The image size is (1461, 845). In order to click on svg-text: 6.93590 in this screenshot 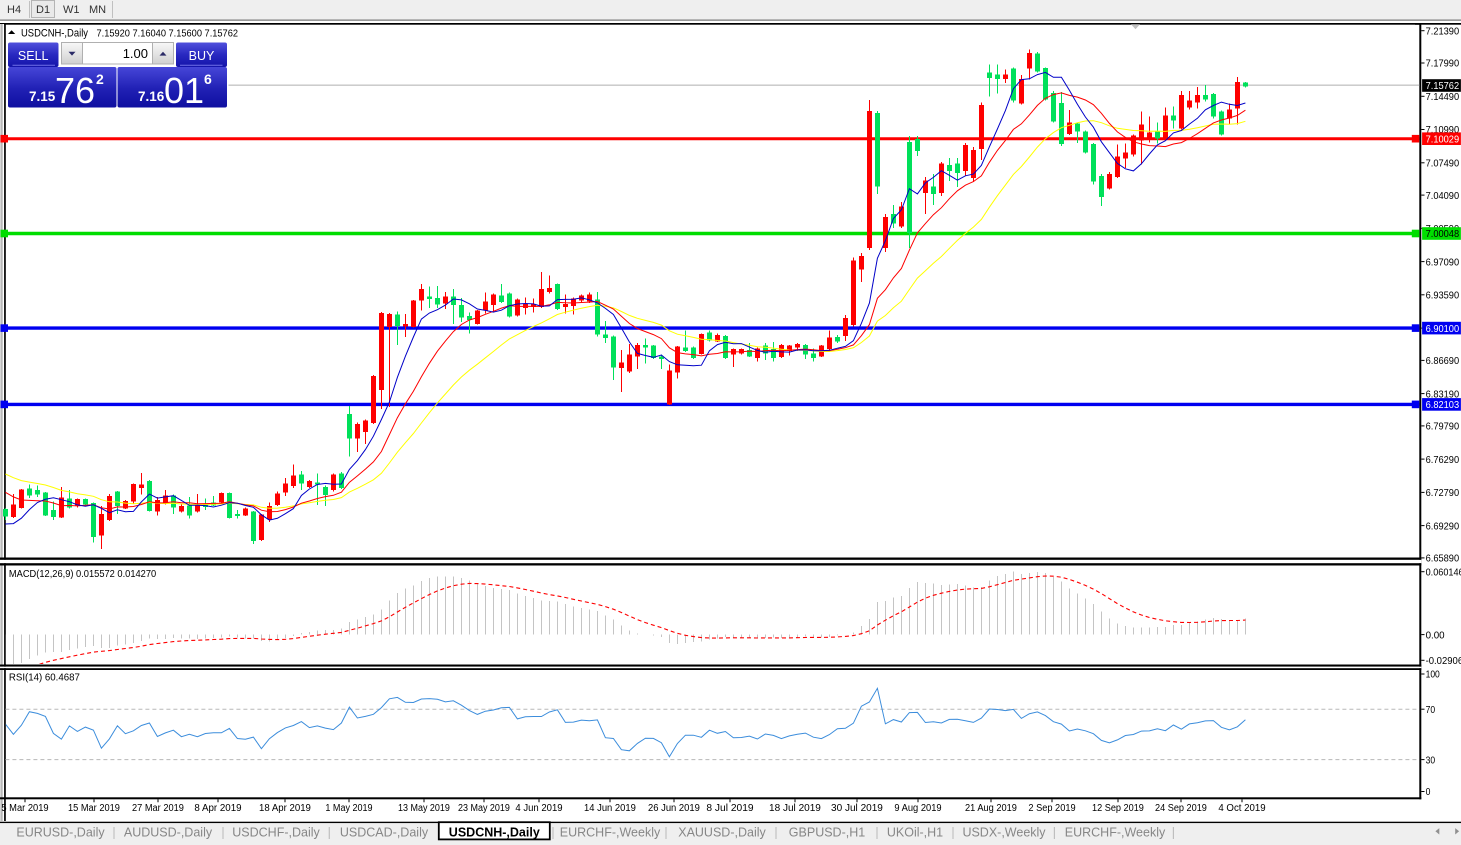, I will do `click(1443, 296)`.